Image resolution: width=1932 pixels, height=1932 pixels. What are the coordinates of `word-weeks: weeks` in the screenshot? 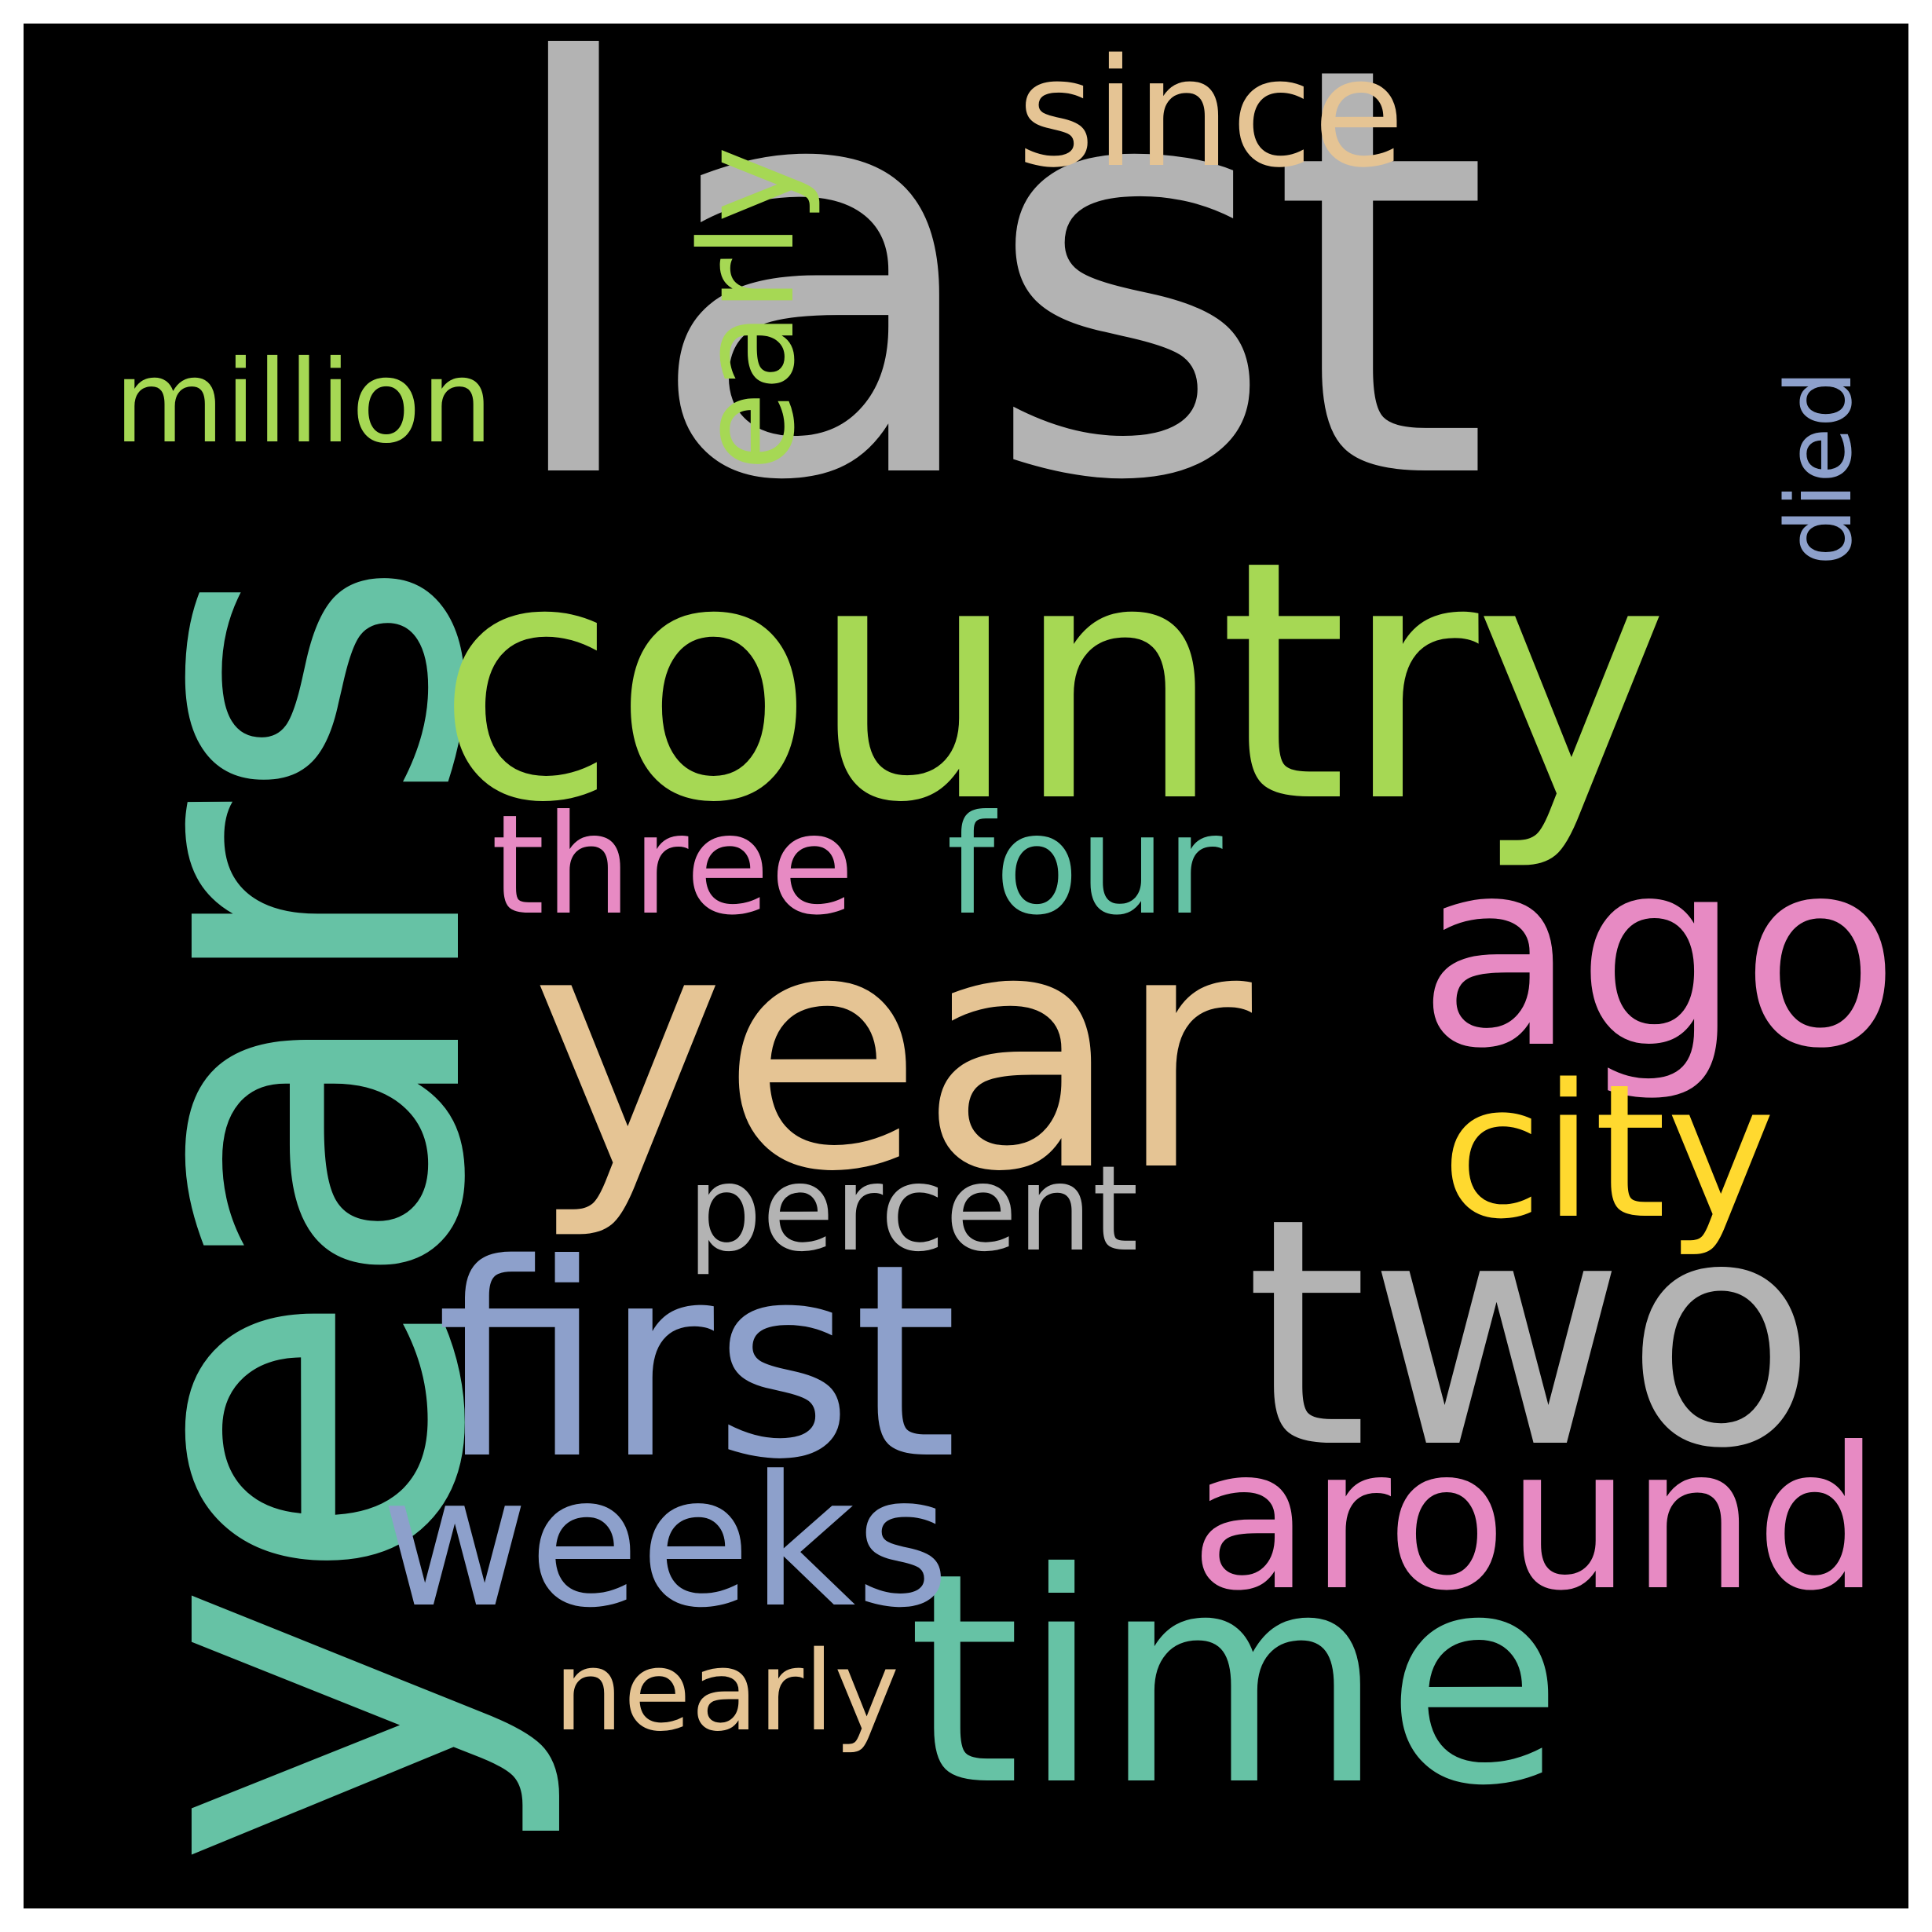 It's located at (665, 1543).